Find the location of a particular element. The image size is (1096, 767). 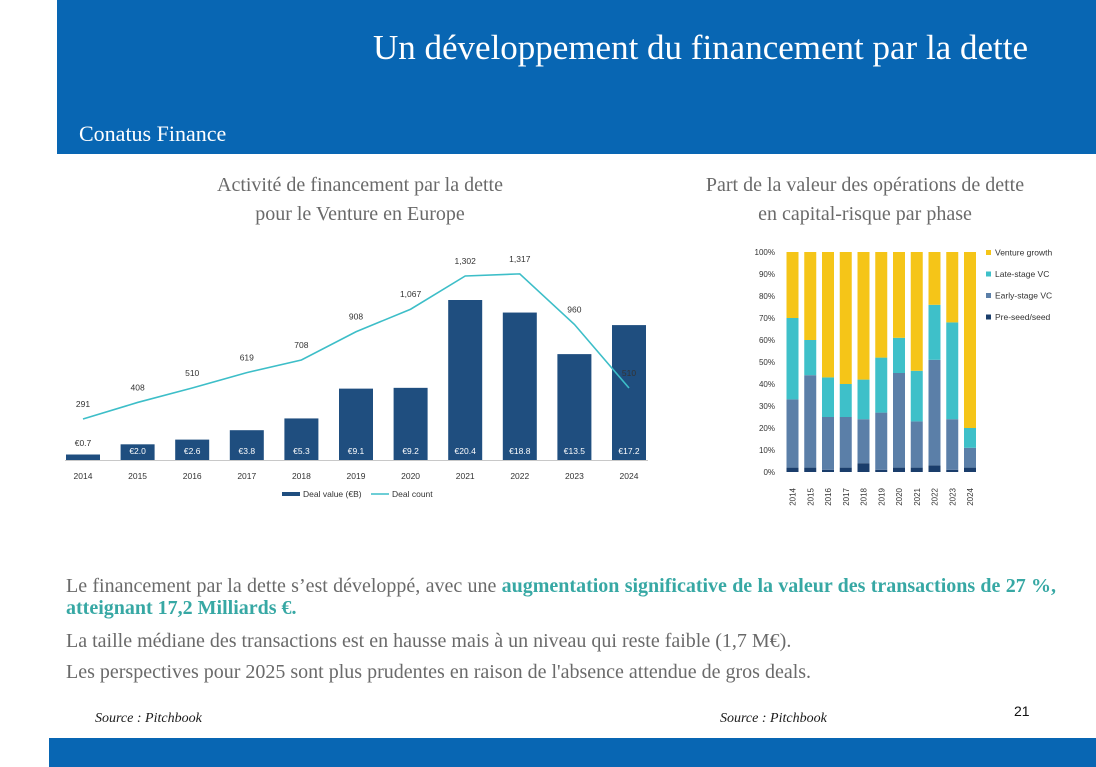

legend-label: Venture growth is located at coordinates (1023, 253).